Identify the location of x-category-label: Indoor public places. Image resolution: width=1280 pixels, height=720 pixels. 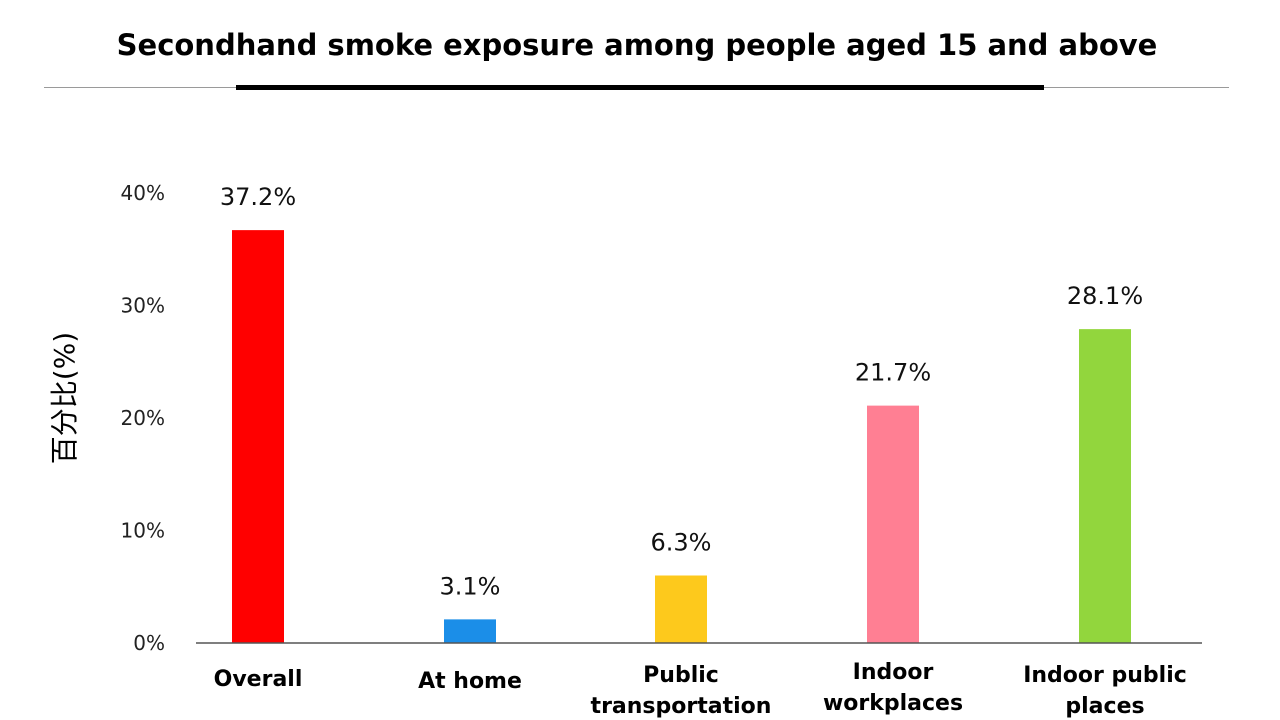
(1105, 691).